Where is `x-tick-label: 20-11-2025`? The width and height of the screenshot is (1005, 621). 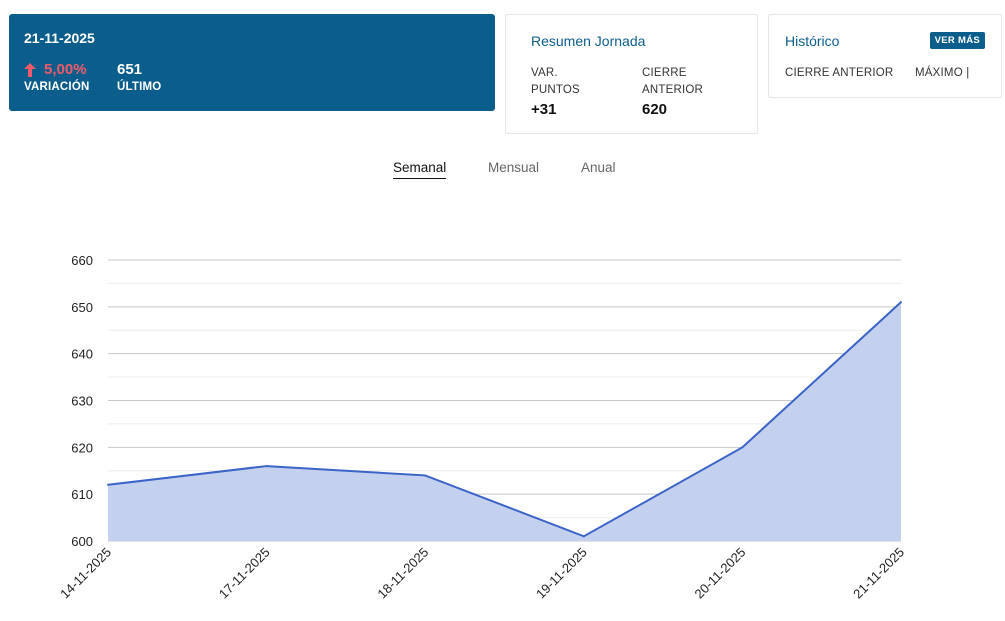 x-tick-label: 20-11-2025 is located at coordinates (720, 573).